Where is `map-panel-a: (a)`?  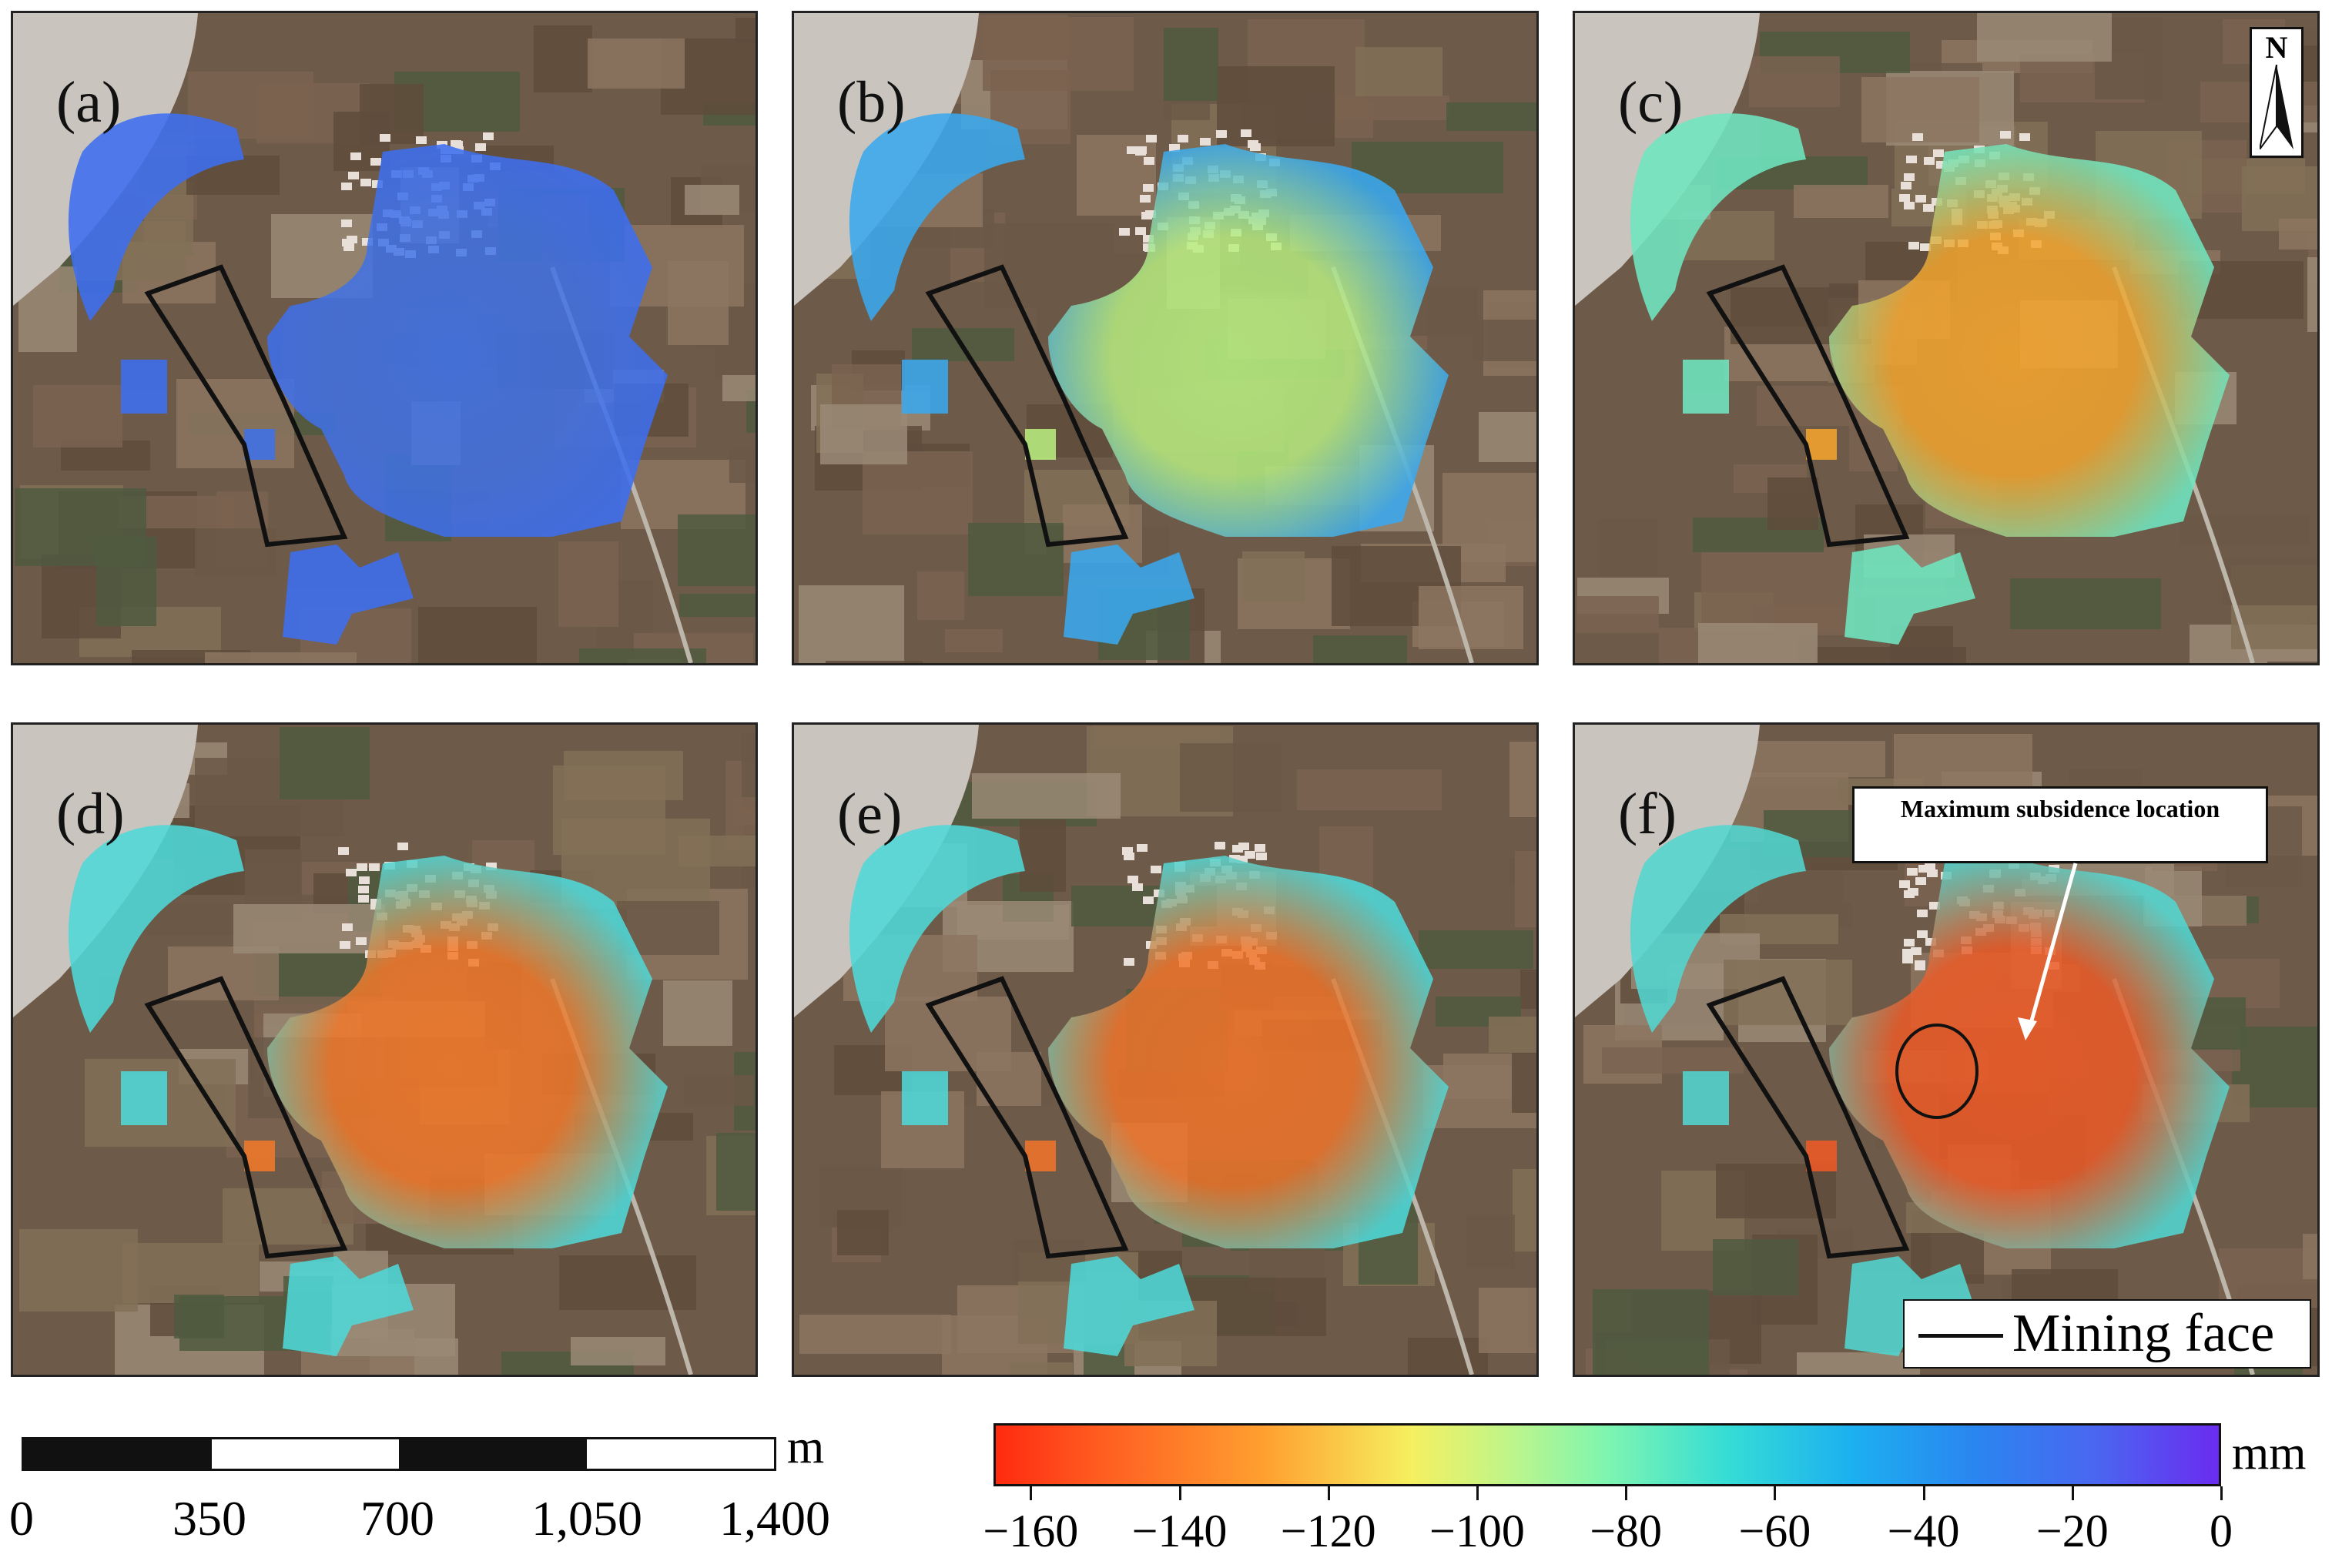 map-panel-a: (a) is located at coordinates (384, 338).